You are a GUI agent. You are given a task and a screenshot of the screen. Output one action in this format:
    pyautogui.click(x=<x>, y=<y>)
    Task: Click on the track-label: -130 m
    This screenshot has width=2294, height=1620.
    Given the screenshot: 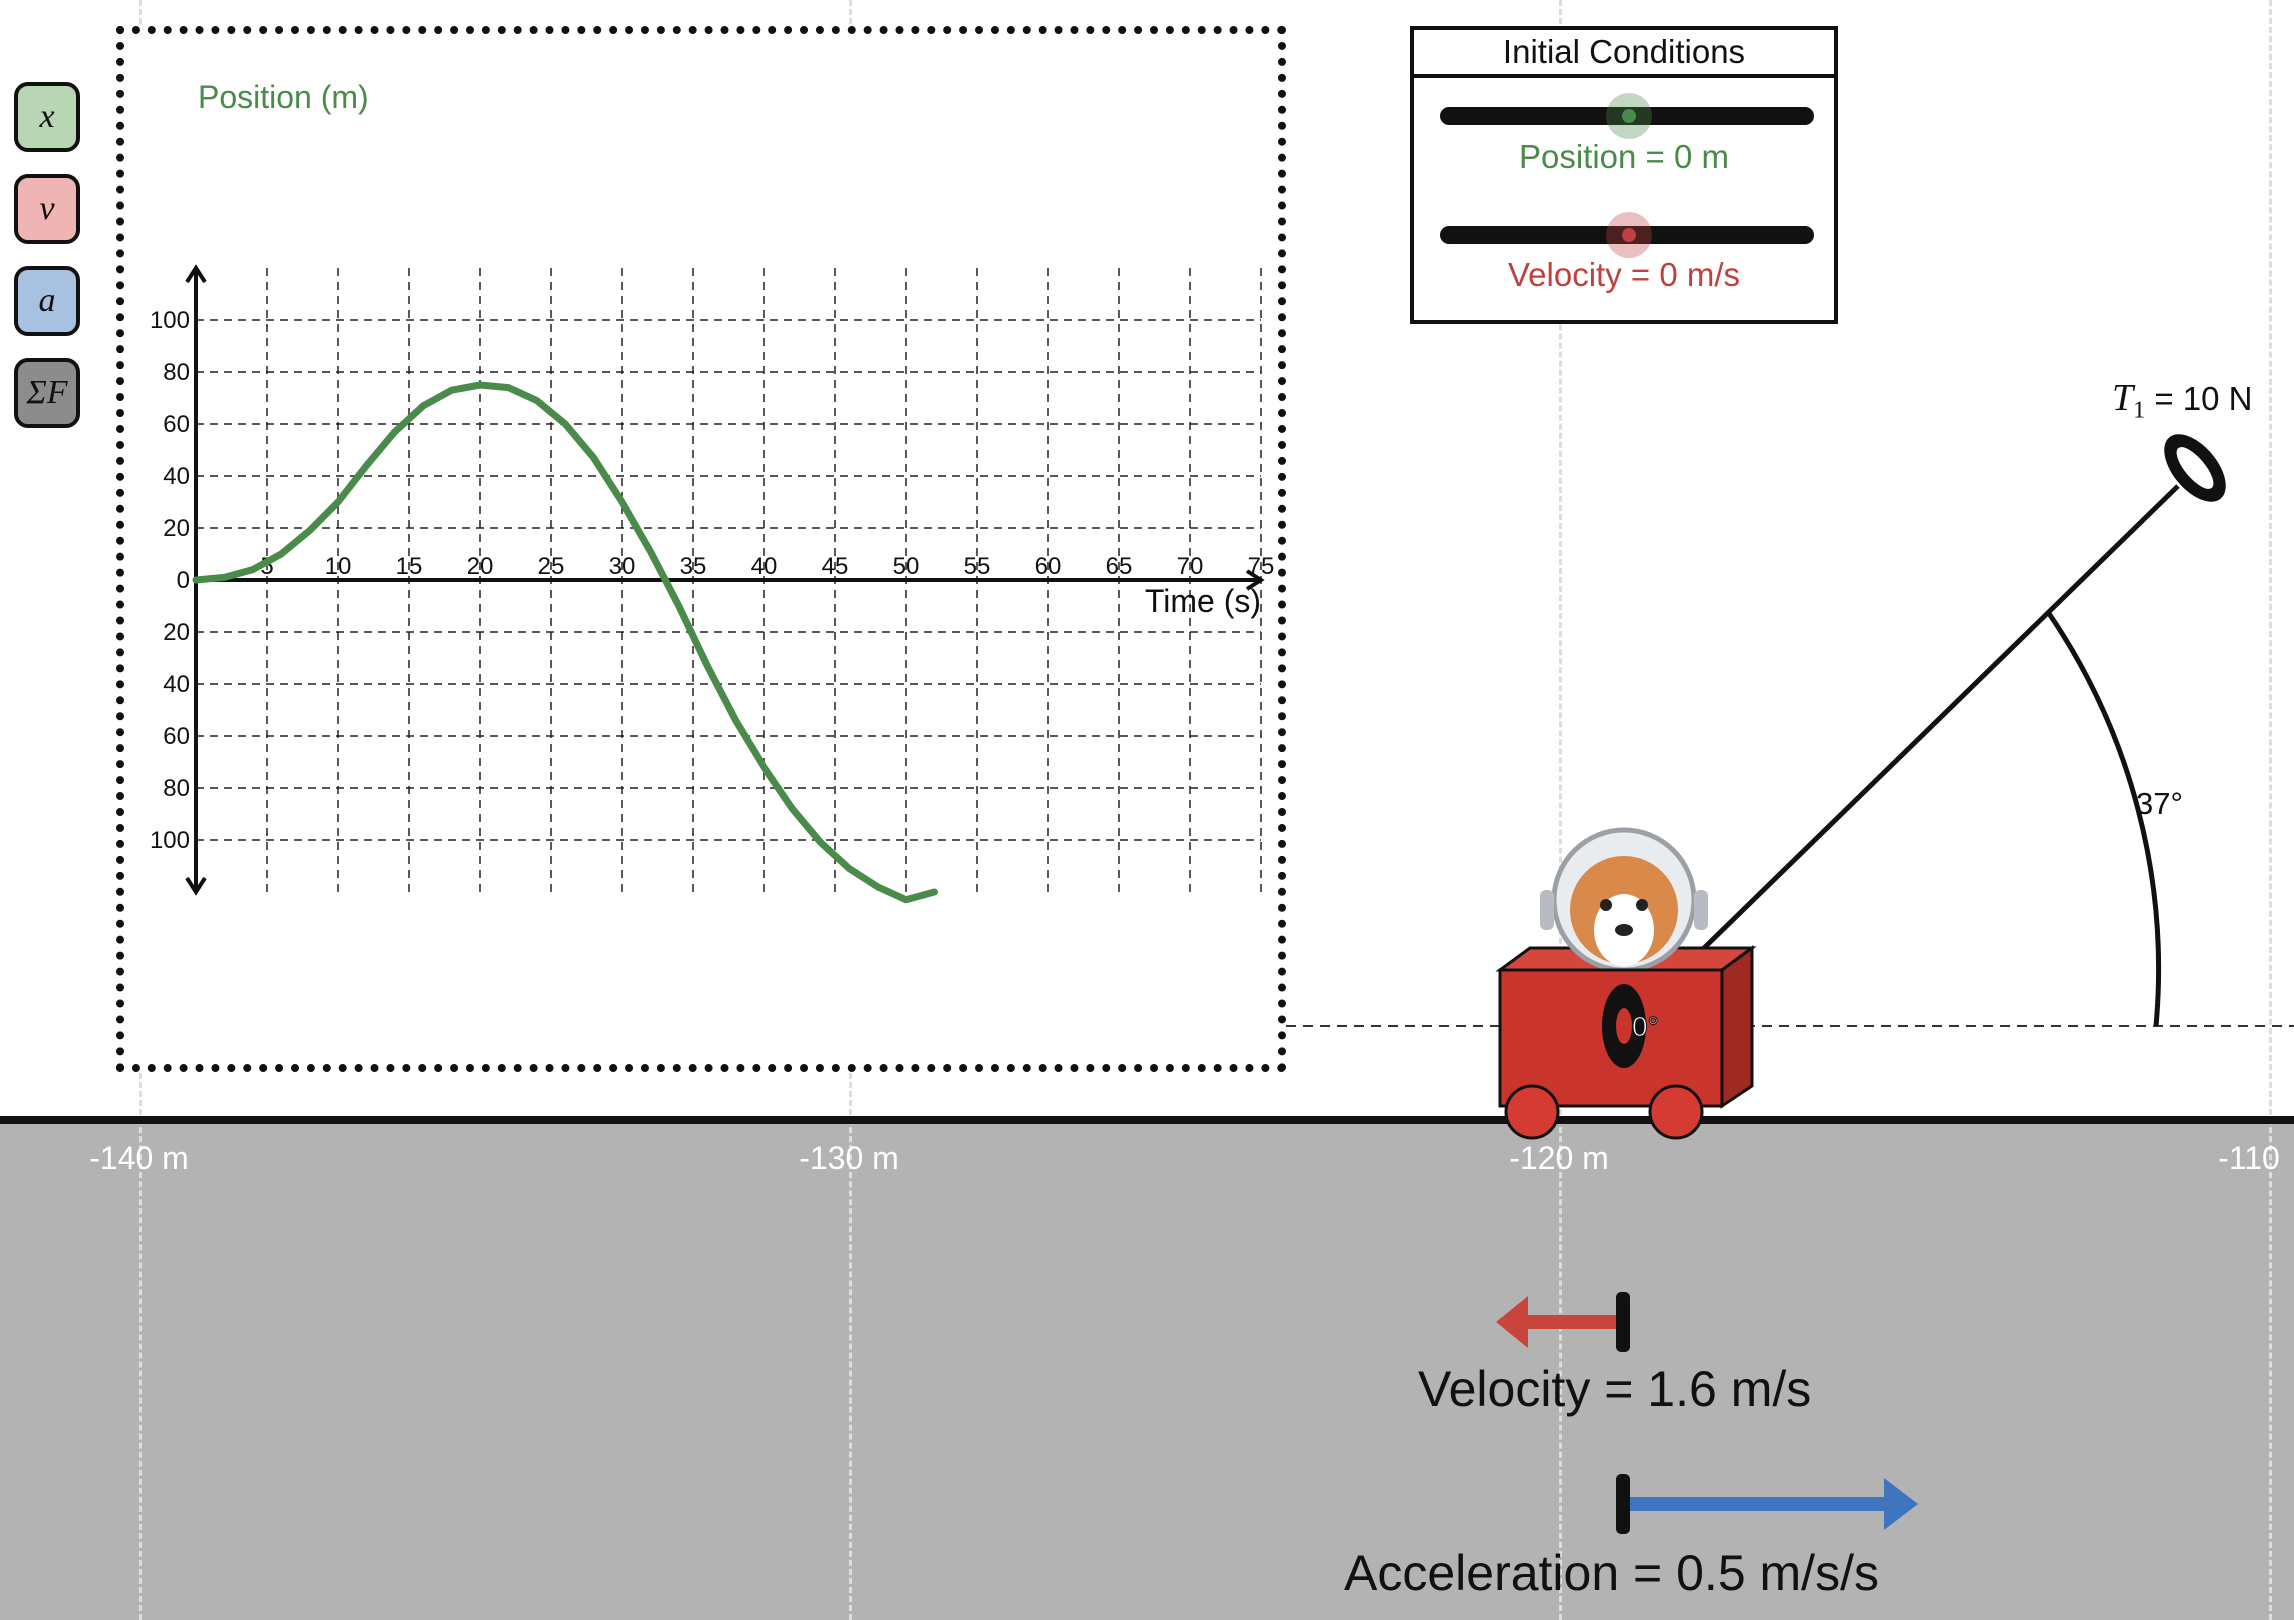 What is the action you would take?
    pyautogui.click(x=849, y=1158)
    